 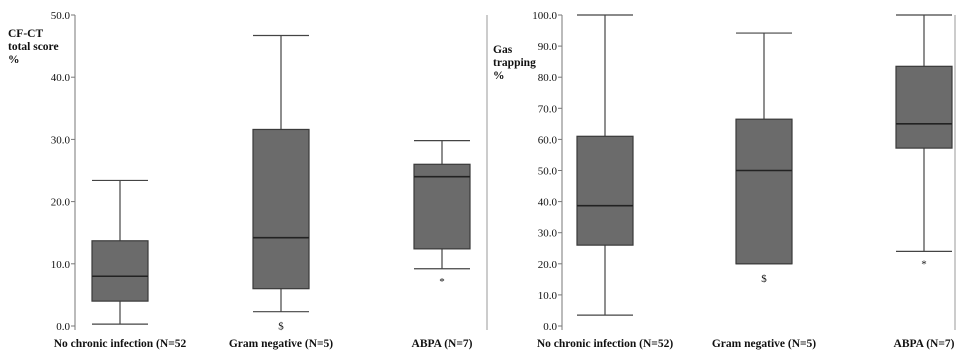 What do you see at coordinates (25, 34) in the screenshot?
I see `y-axis-label: CF-CT` at bounding box center [25, 34].